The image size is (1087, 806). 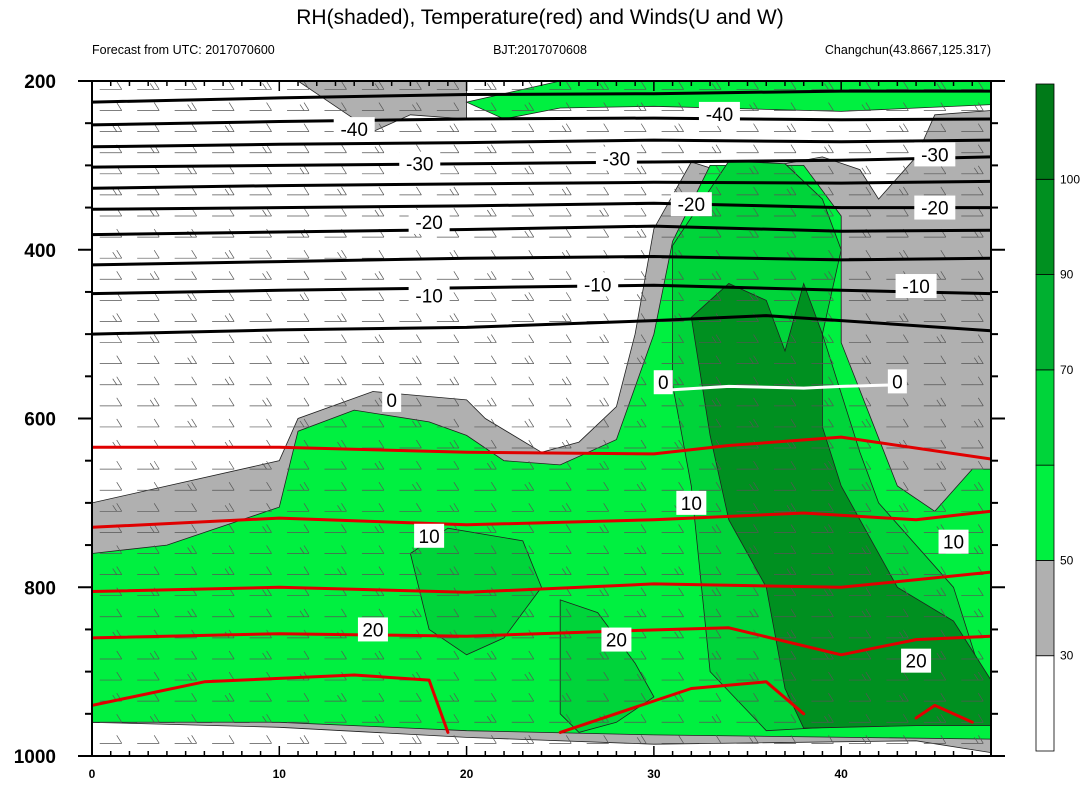 What do you see at coordinates (540, 50) in the screenshot?
I see `bjt-label: BJT:2017070608` at bounding box center [540, 50].